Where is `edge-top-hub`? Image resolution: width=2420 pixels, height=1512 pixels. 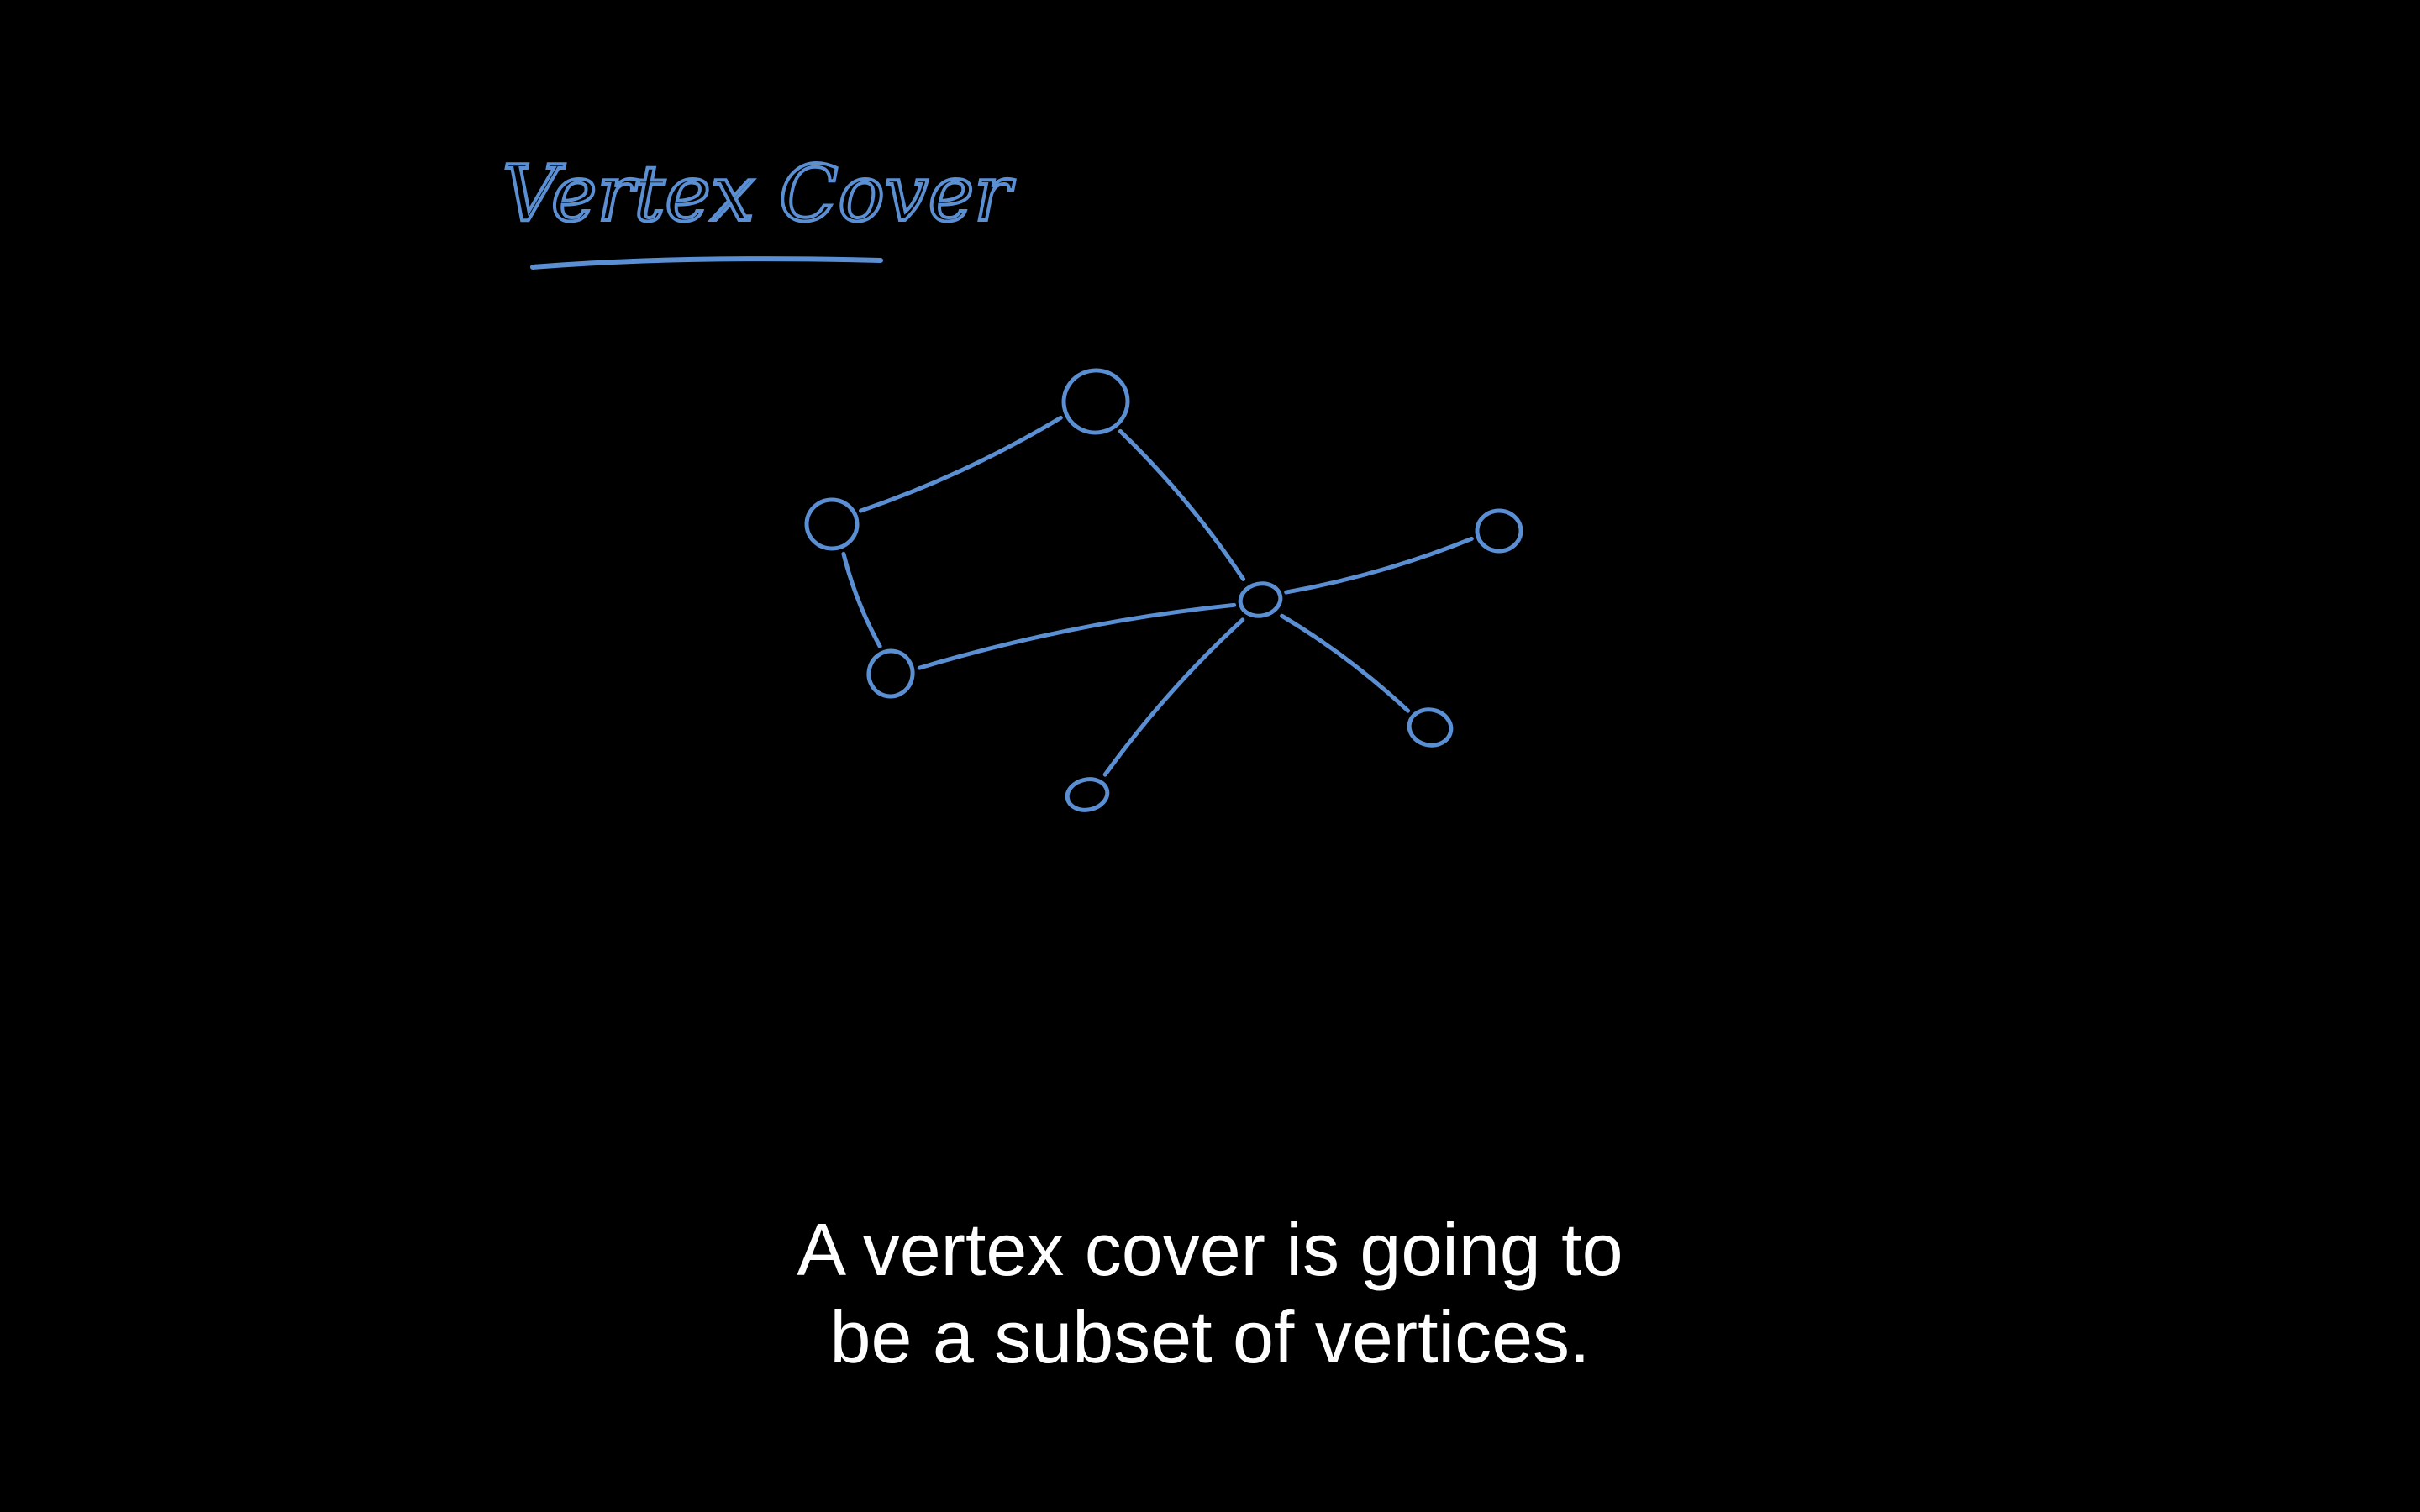 edge-top-hub is located at coordinates (1182, 504).